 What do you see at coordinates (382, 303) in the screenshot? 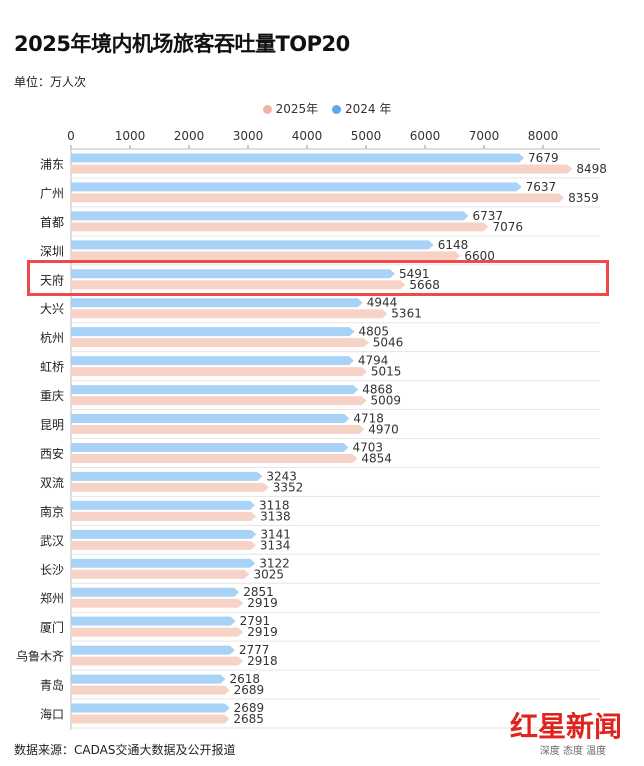
I see `data-label: 4944` at bounding box center [382, 303].